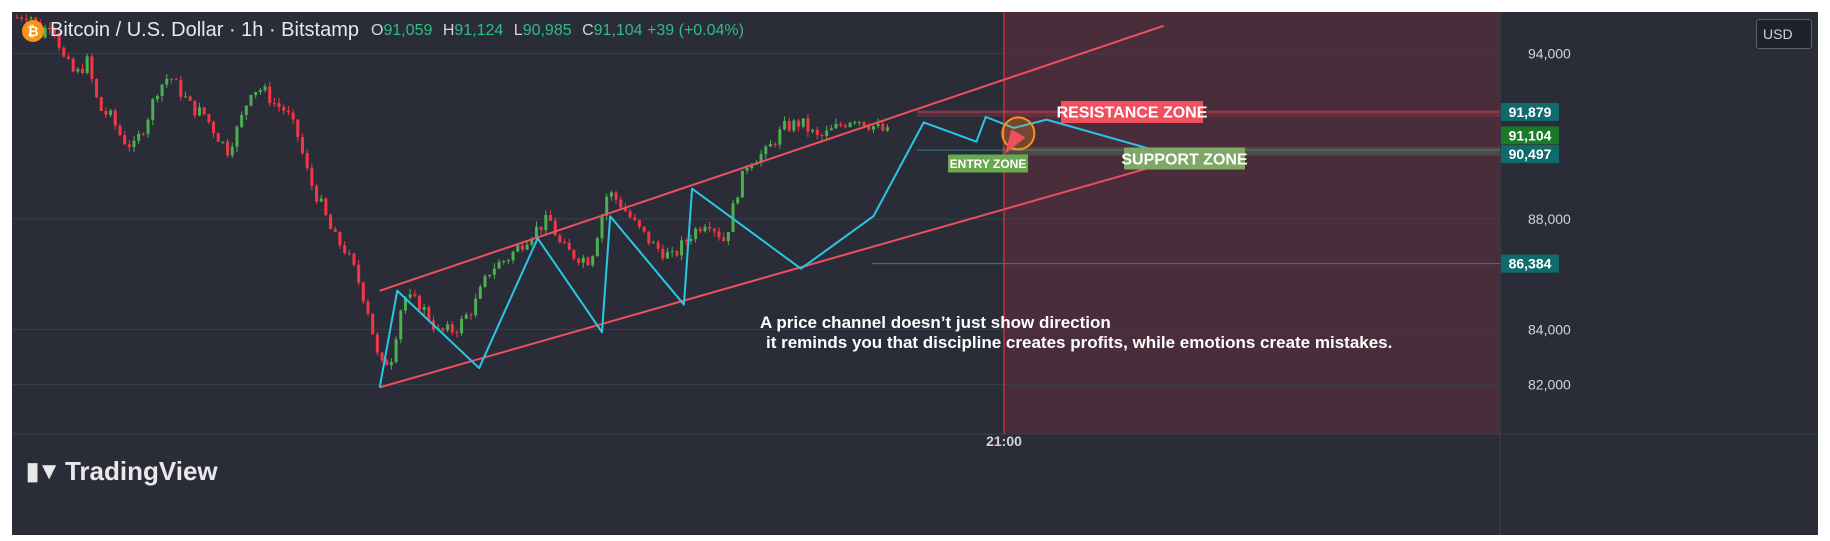  Describe the element at coordinates (408, 30) in the screenshot. I see `open-value: 91,059` at that location.